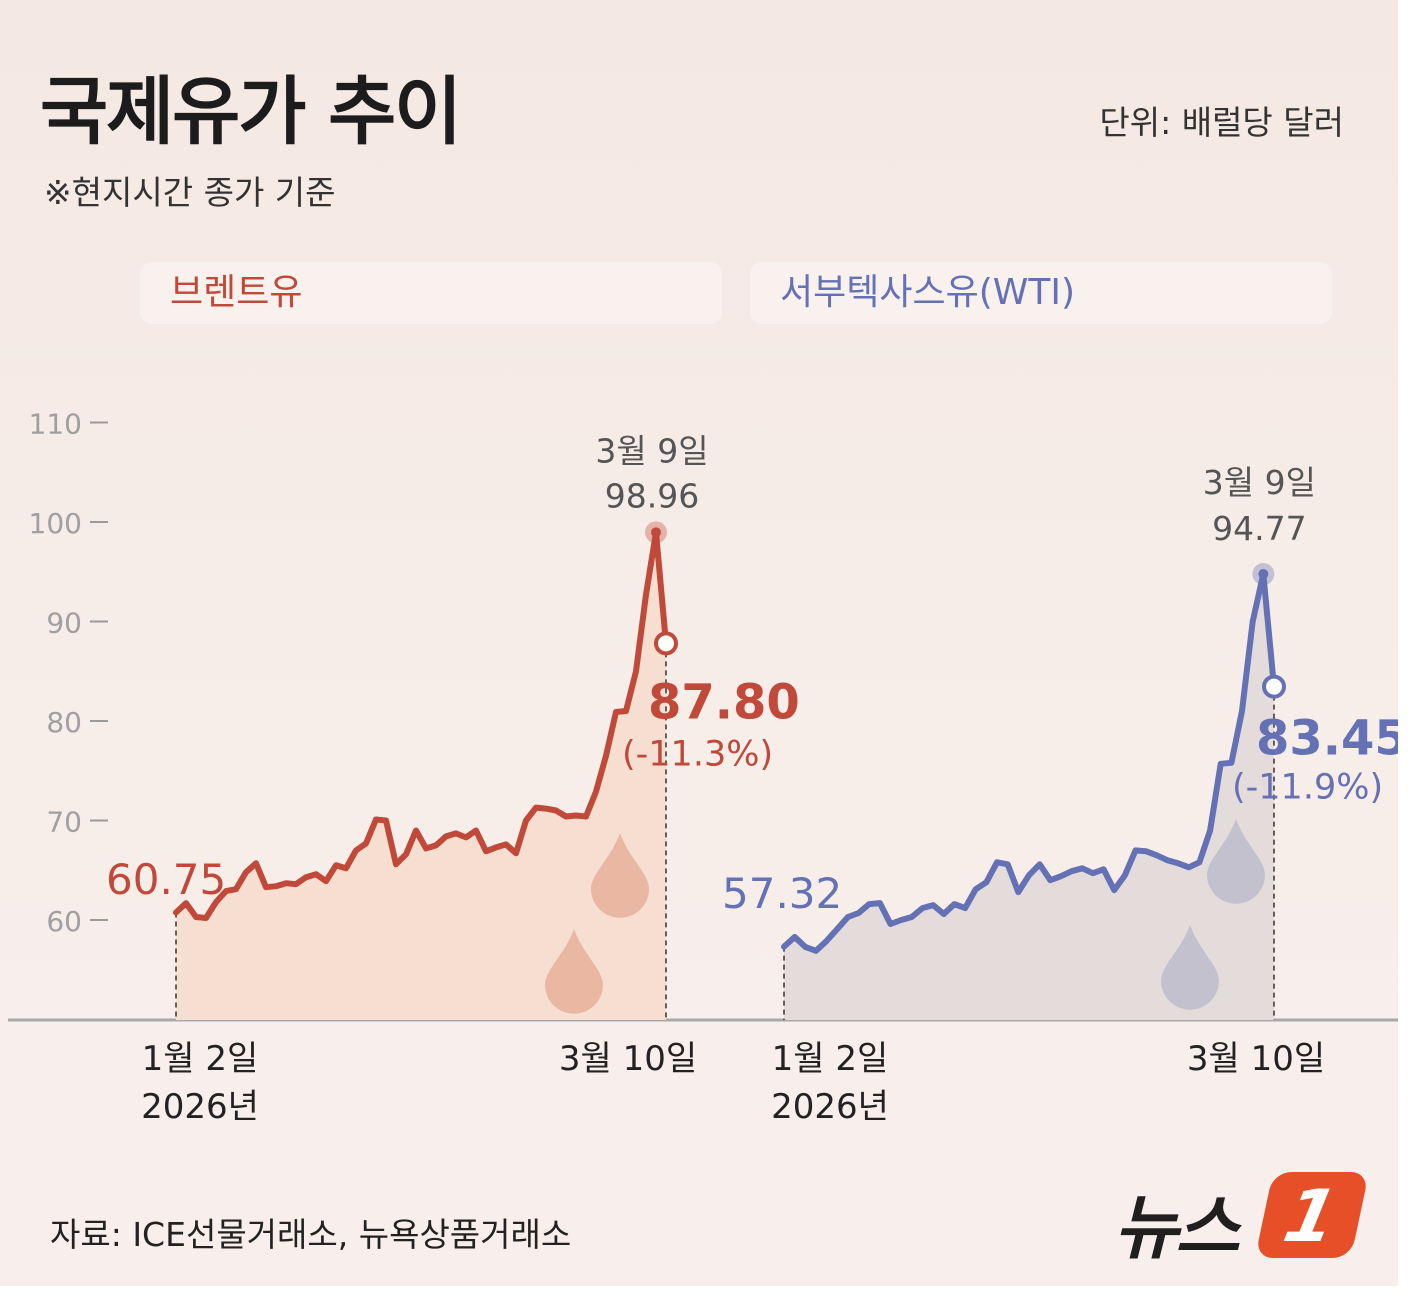 This screenshot has width=1408, height=1294. What do you see at coordinates (431, 293) in the screenshot?
I see `brent-panel-label: 브렌트유` at bounding box center [431, 293].